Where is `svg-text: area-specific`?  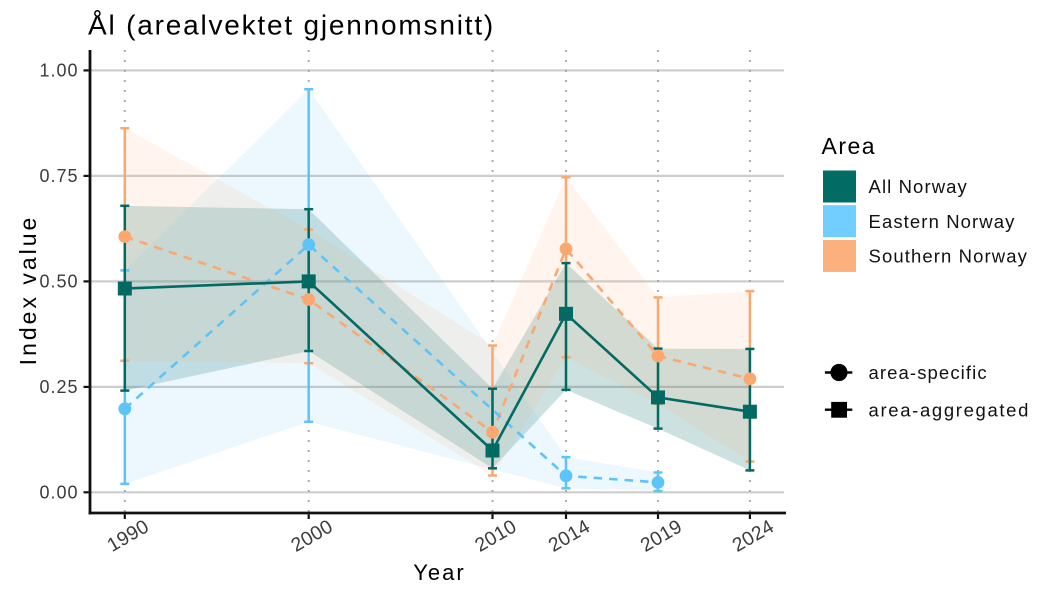 svg-text: area-specific is located at coordinates (928, 372).